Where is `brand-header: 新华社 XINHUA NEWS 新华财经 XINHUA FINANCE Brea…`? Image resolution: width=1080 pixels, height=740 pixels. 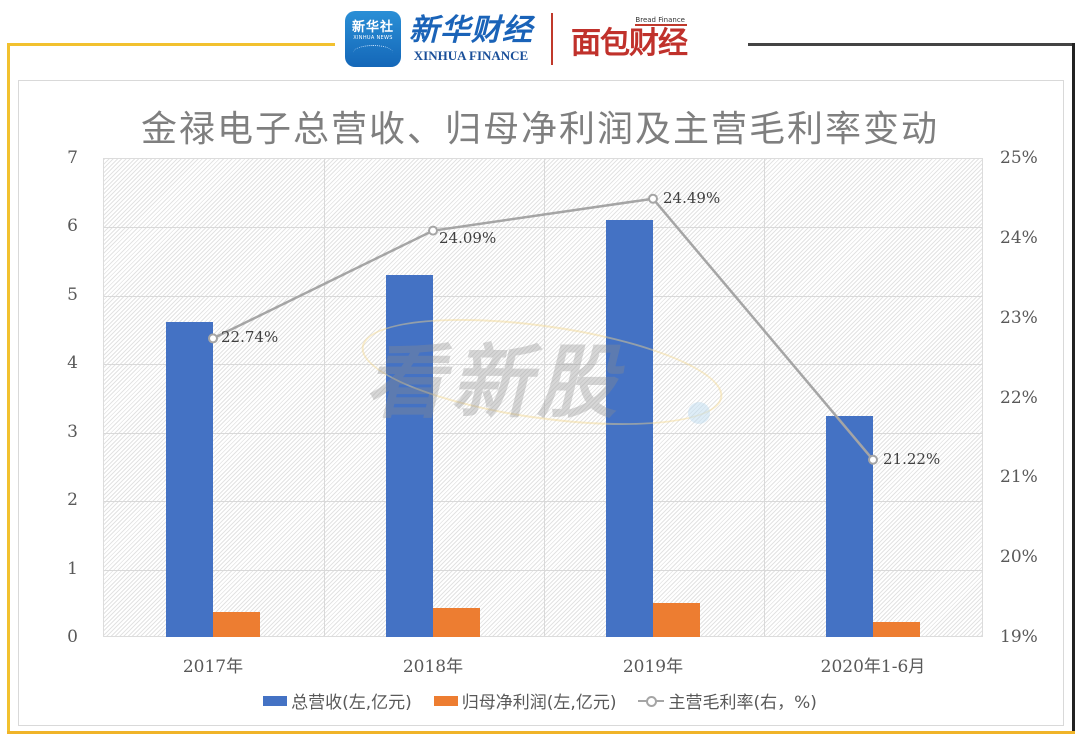
brand-header: 新华社 XINHUA NEWS 新华财经 XINHUA FINANCE Brea… is located at coordinates (516, 39).